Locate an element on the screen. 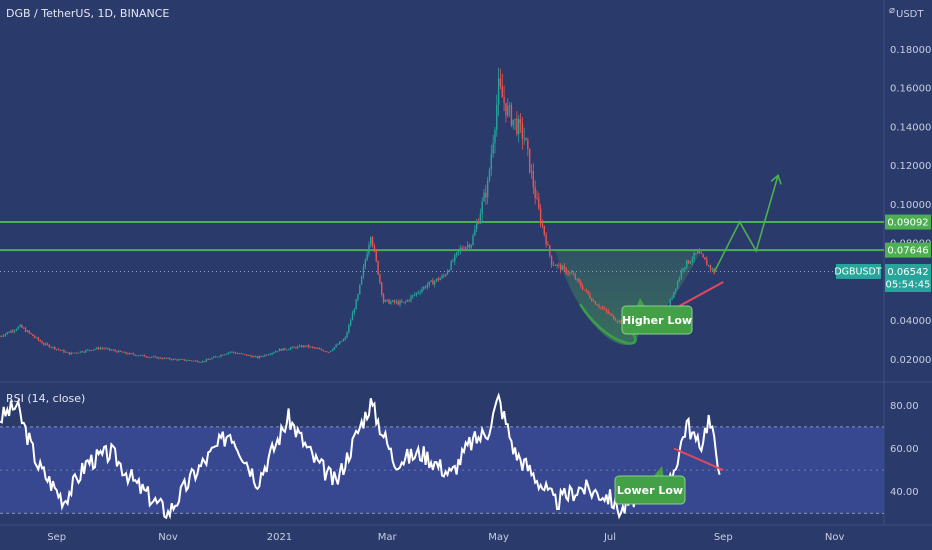 Image resolution: width=932 pixels, height=550 pixels. level-badge-lower: 0.07646 is located at coordinates (908, 250).